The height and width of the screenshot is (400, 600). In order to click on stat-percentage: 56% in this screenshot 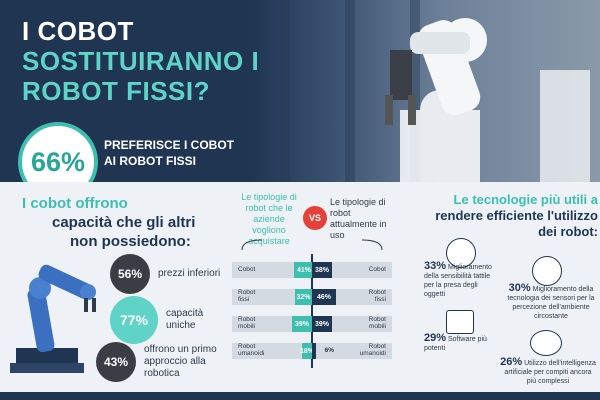, I will do `click(130, 274)`.